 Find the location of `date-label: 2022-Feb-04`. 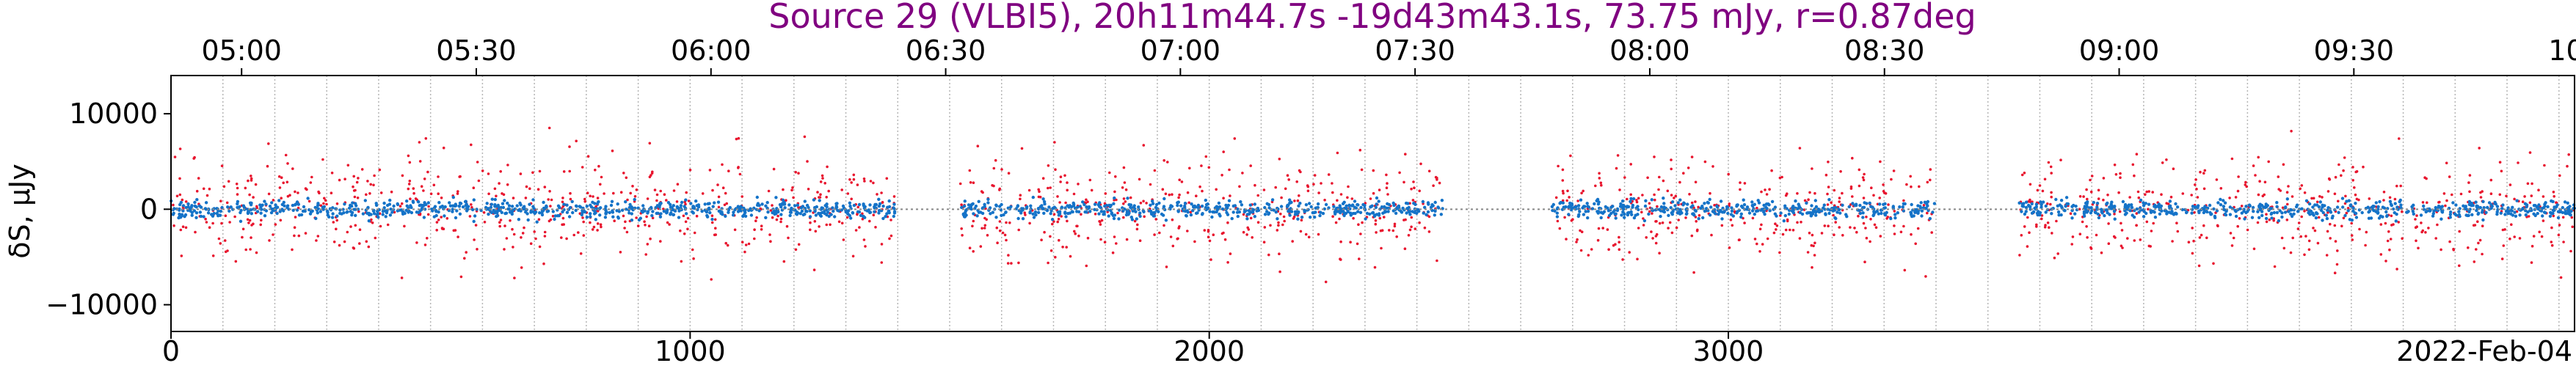

date-label: 2022-Feb-04 is located at coordinates (2484, 351).